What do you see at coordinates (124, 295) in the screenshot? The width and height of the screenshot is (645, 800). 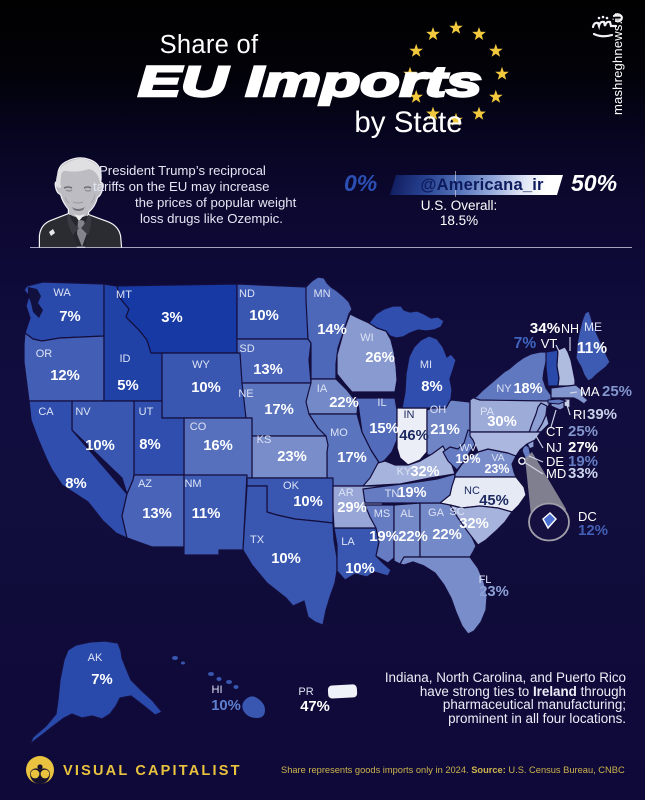 I see `svg-text: MT` at bounding box center [124, 295].